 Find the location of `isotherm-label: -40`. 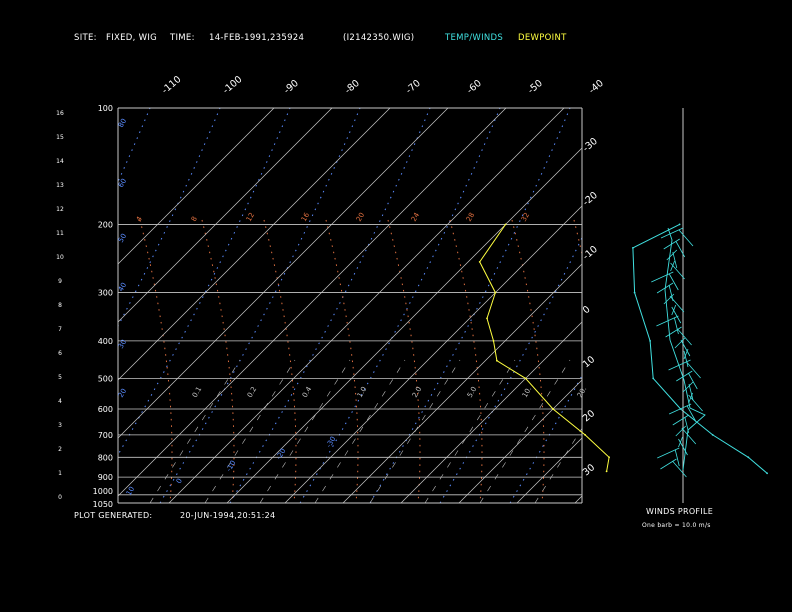

isotherm-label: -40 is located at coordinates (596, 87).